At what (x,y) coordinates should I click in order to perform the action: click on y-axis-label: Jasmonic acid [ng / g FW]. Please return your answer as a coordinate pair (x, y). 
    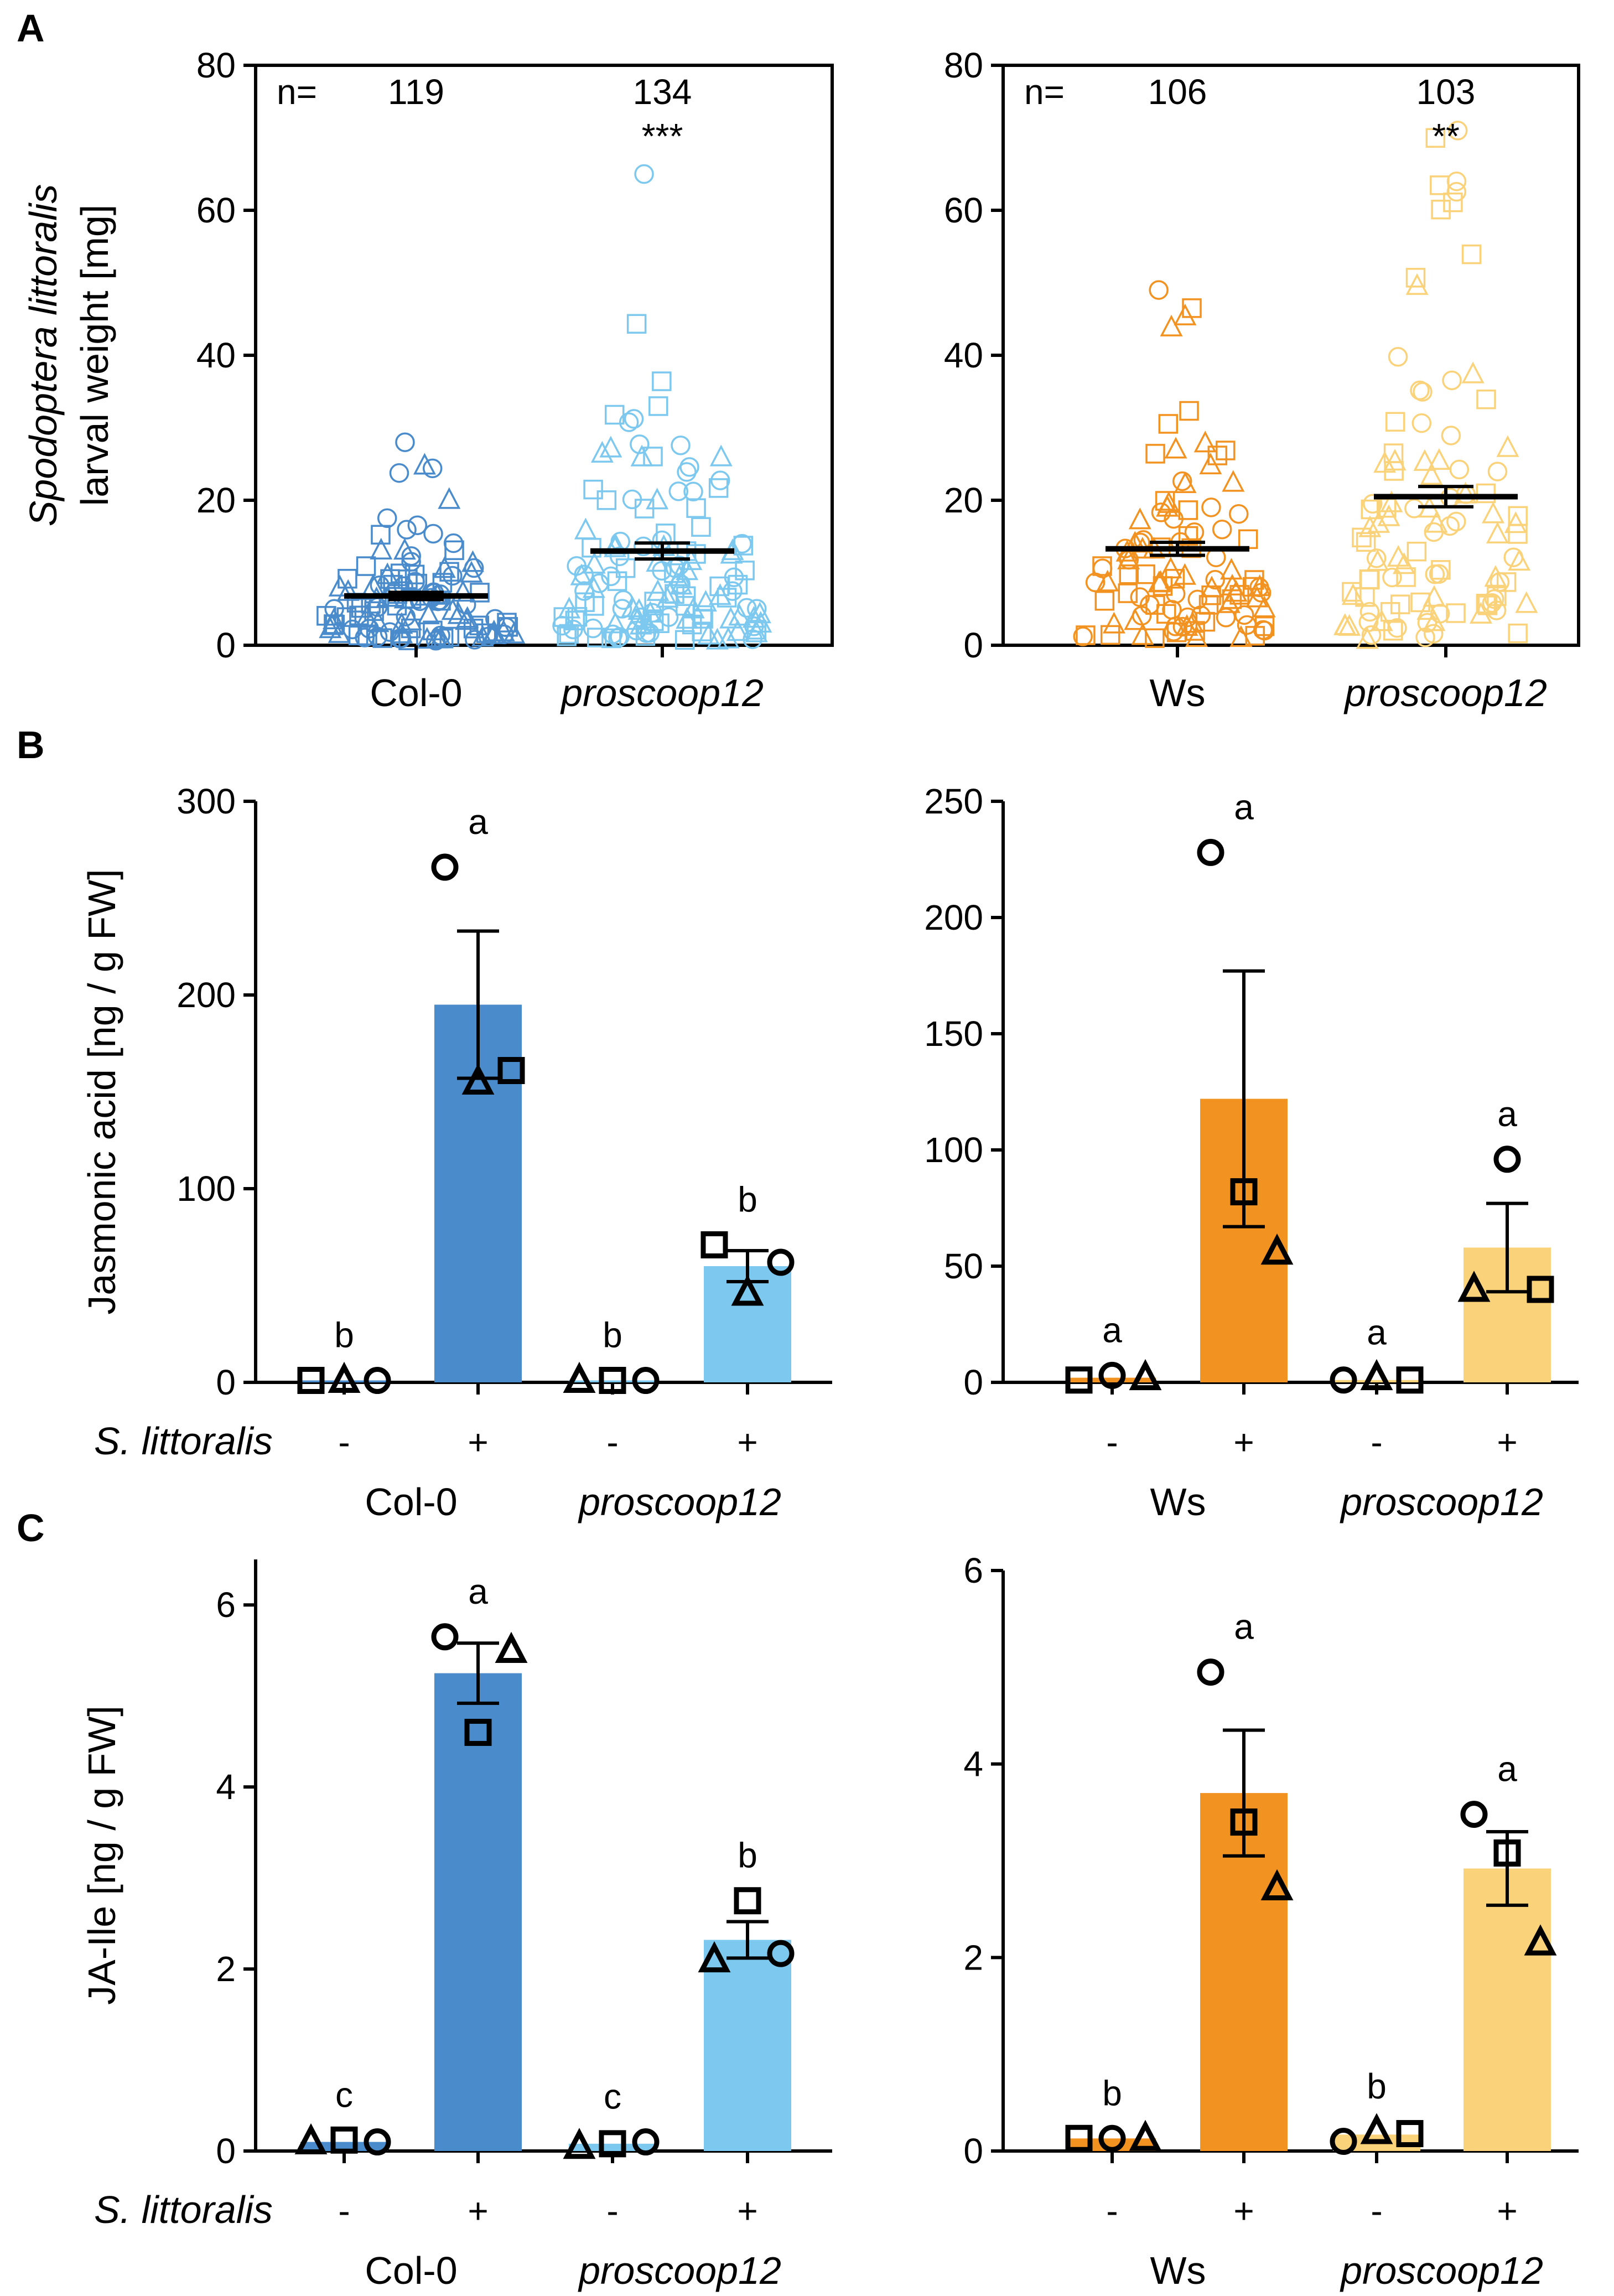
    Looking at the image, I should click on (101, 1091).